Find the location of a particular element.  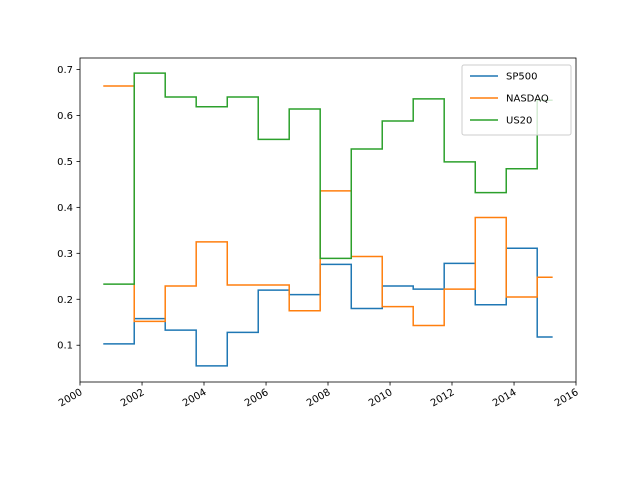

y-tick-label: 0.5 is located at coordinates (65, 162).